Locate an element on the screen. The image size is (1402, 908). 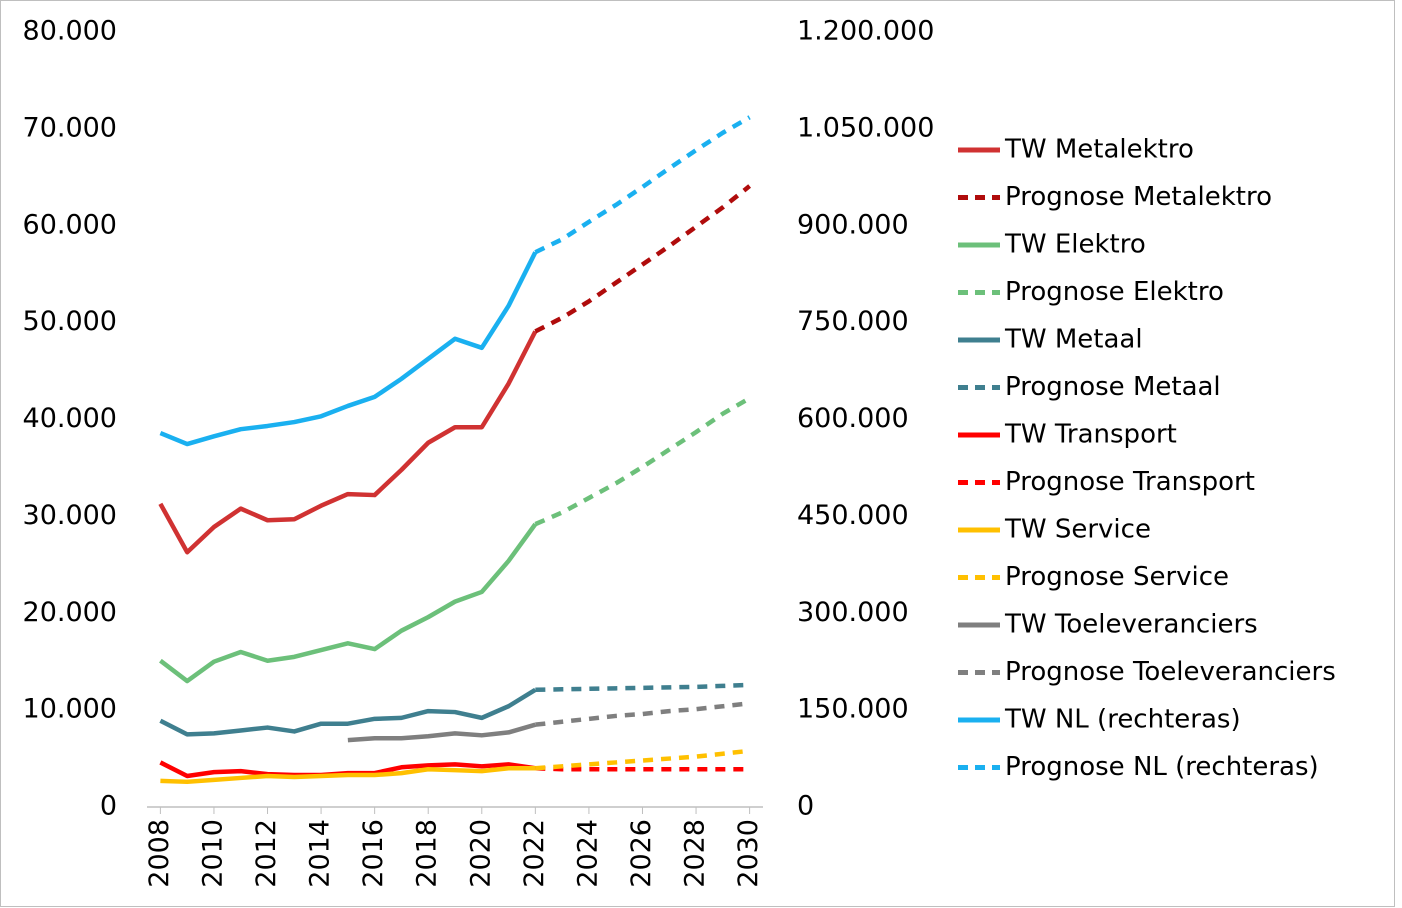
y-tick-label: 30.000 is located at coordinates (70, 515).